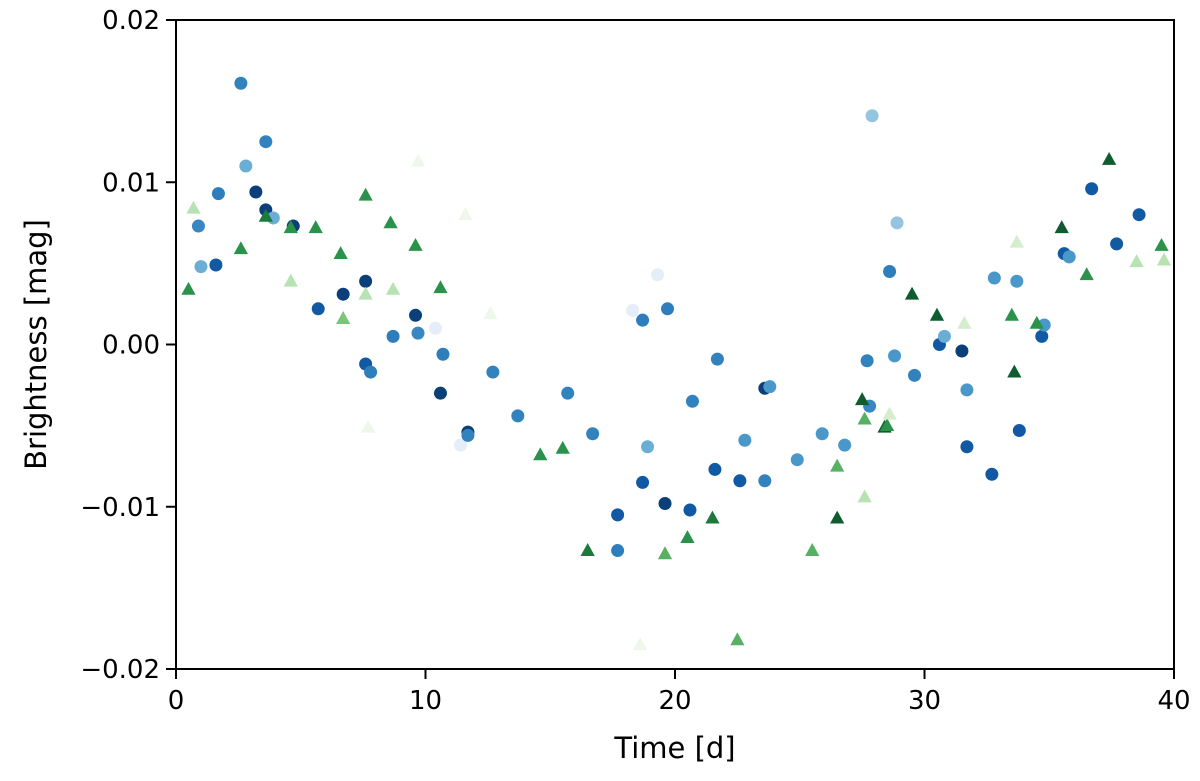 This screenshot has width=1200, height=781. I want to click on x-tick-label: 40, so click(1173, 701).